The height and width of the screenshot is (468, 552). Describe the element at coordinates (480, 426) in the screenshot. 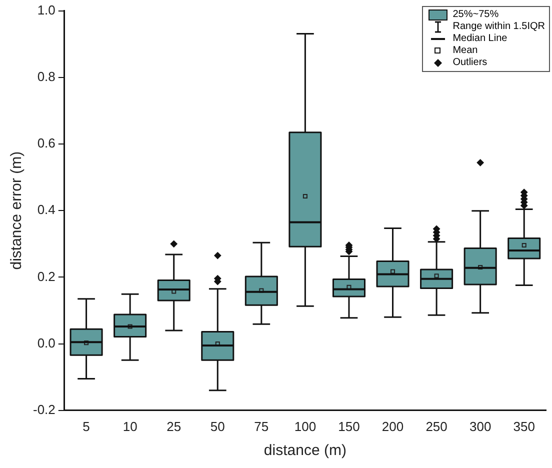

I see `x-tick-label: 300` at that location.